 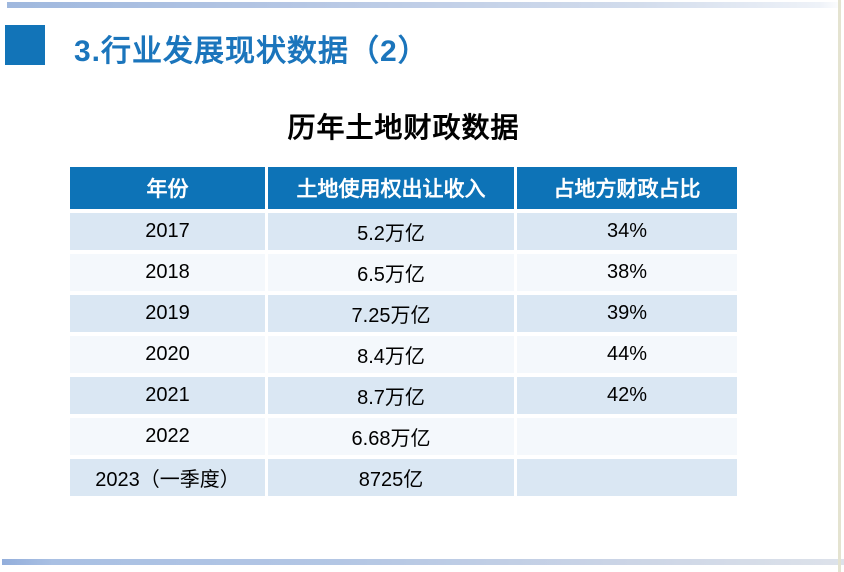 What do you see at coordinates (425, 5) in the screenshot?
I see `top-decoration-bar` at bounding box center [425, 5].